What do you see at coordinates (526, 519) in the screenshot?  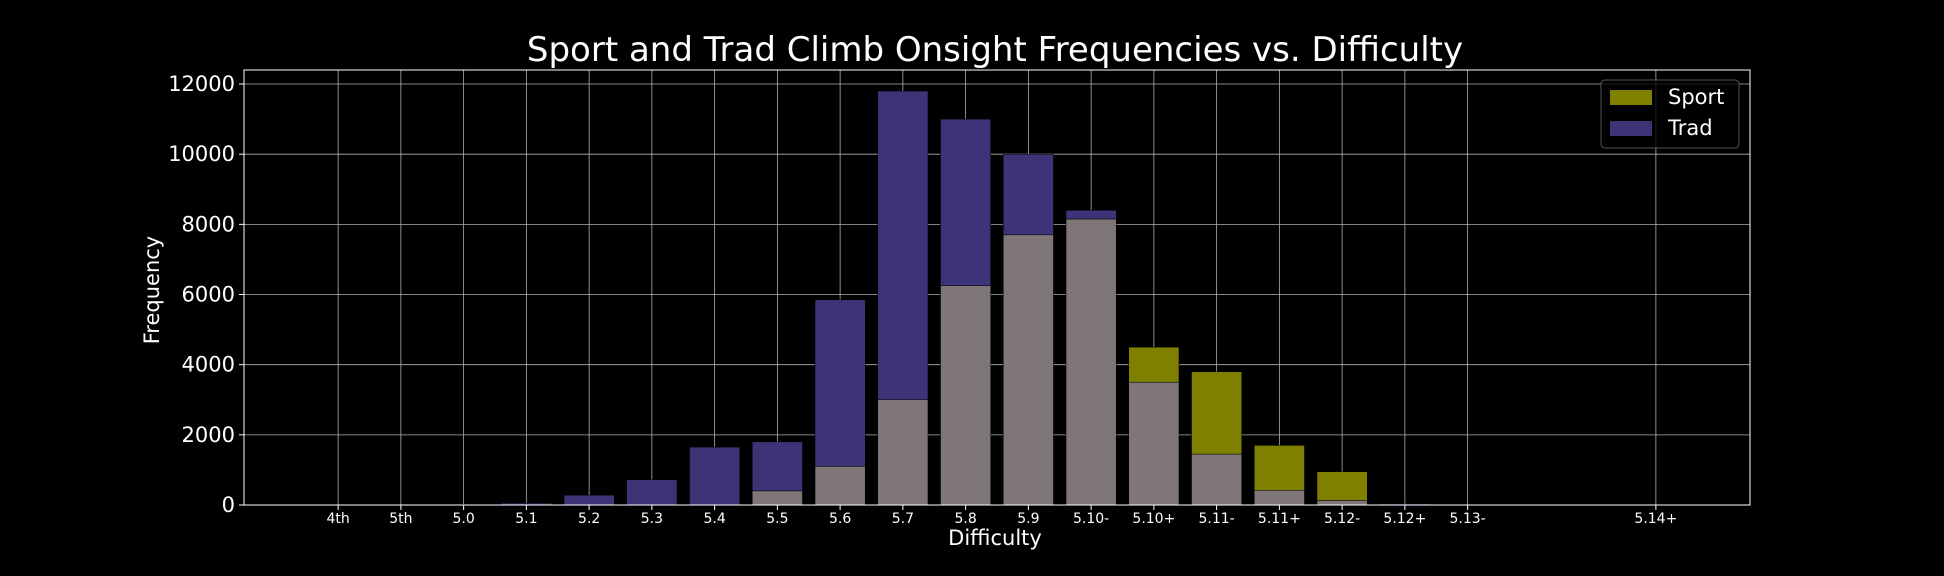 I see `x-tick-label: 5.1` at bounding box center [526, 519].